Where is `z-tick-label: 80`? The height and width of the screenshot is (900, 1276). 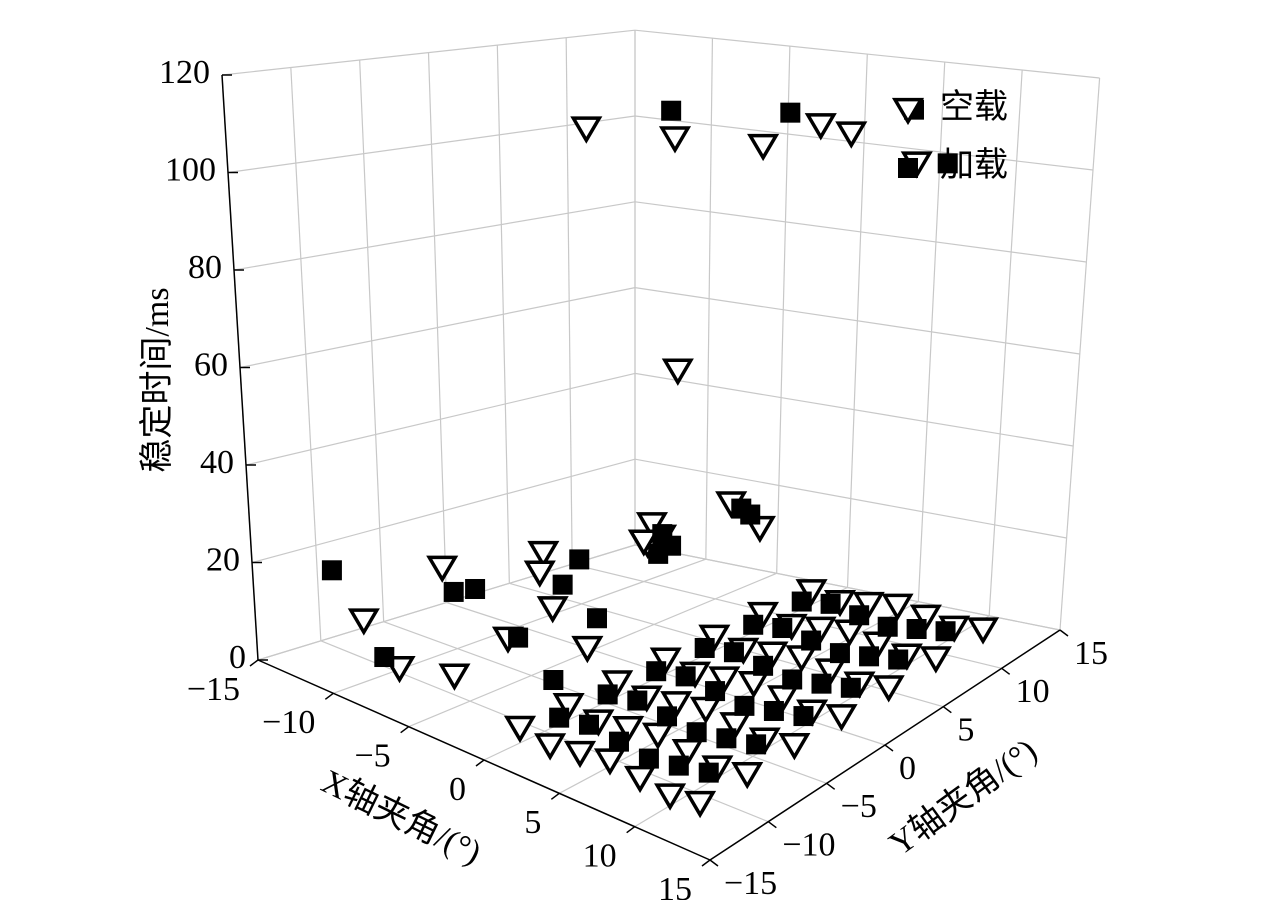 z-tick-label: 80 is located at coordinates (205, 267).